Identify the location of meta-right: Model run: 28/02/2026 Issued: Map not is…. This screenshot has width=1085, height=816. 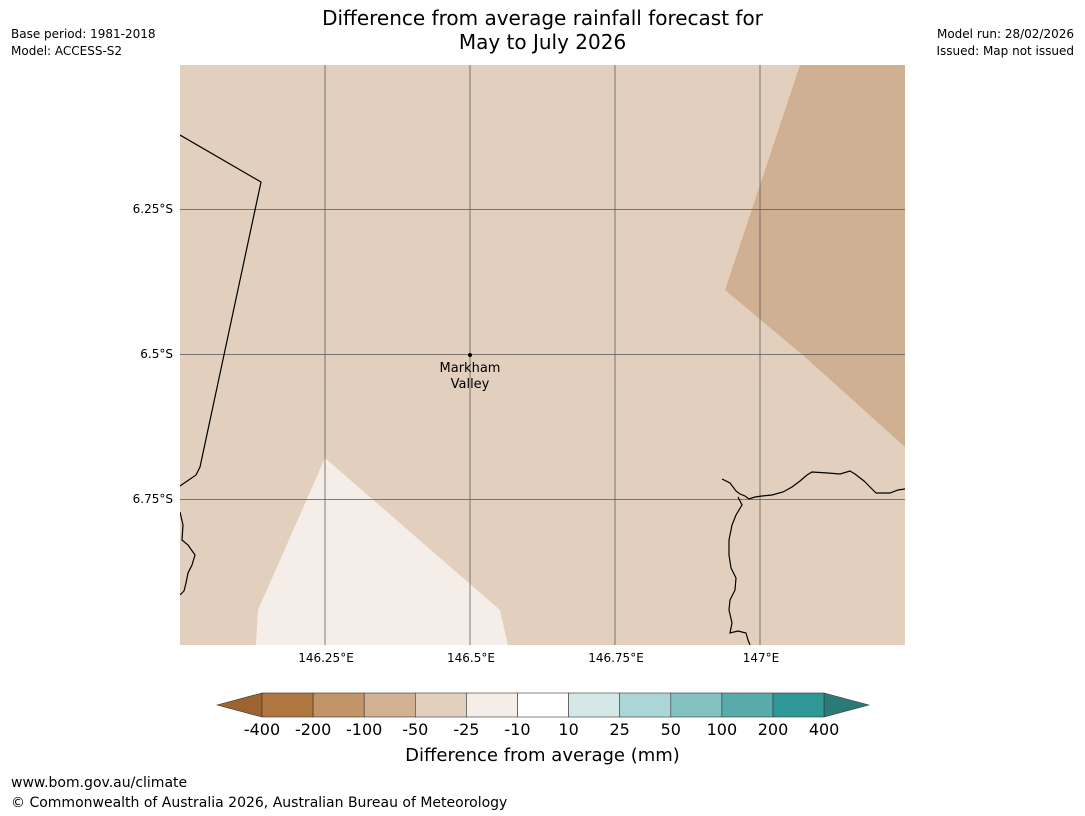
(1005, 43).